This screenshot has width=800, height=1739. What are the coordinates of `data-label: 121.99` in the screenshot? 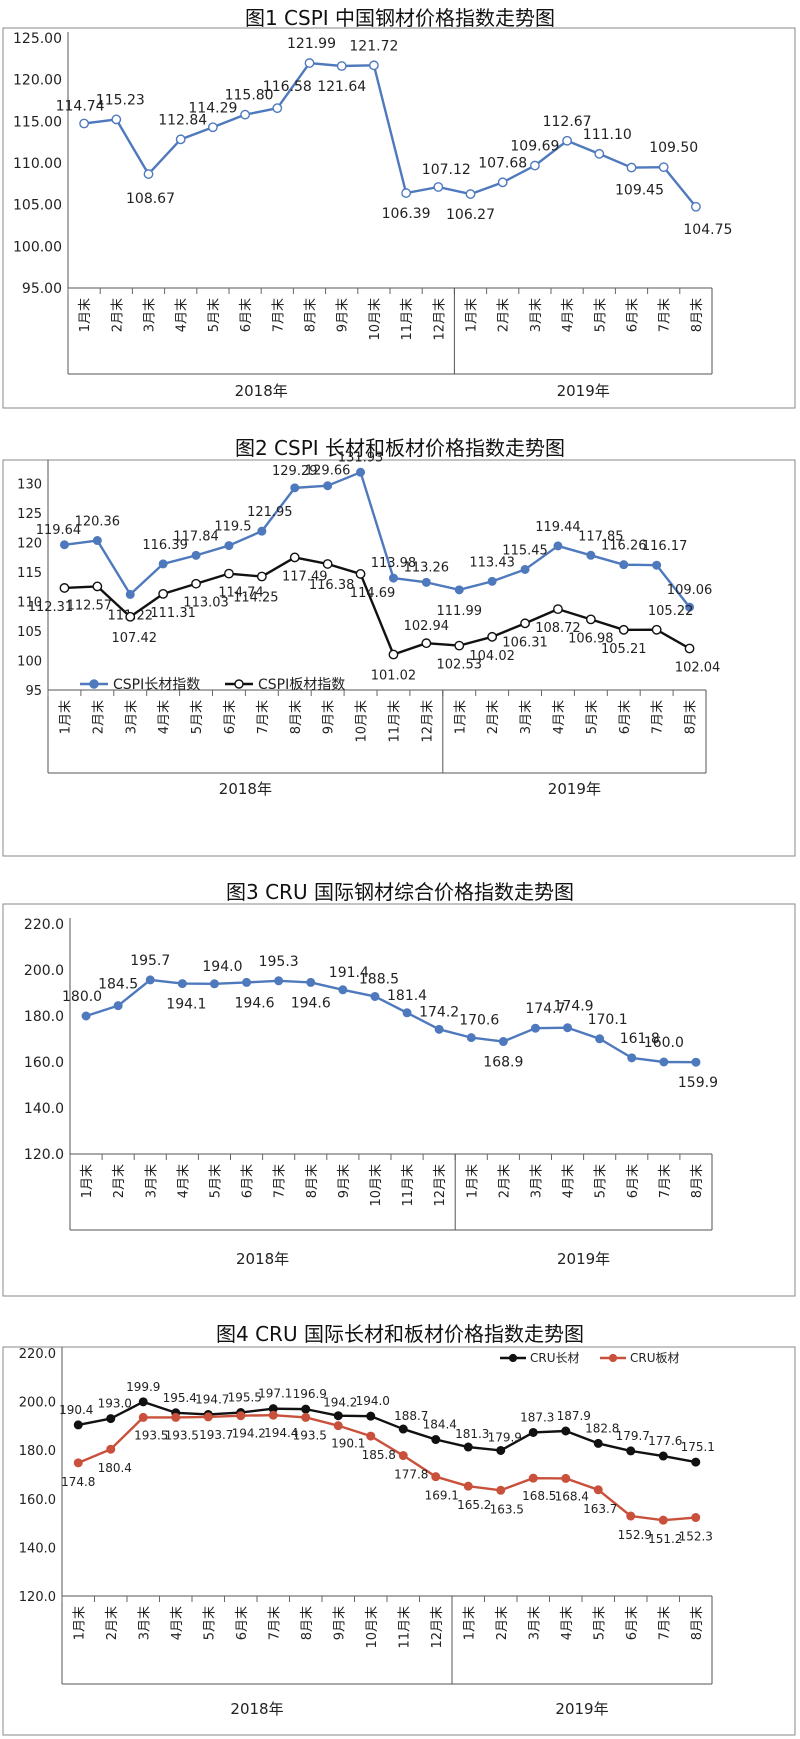 It's located at (311, 44).